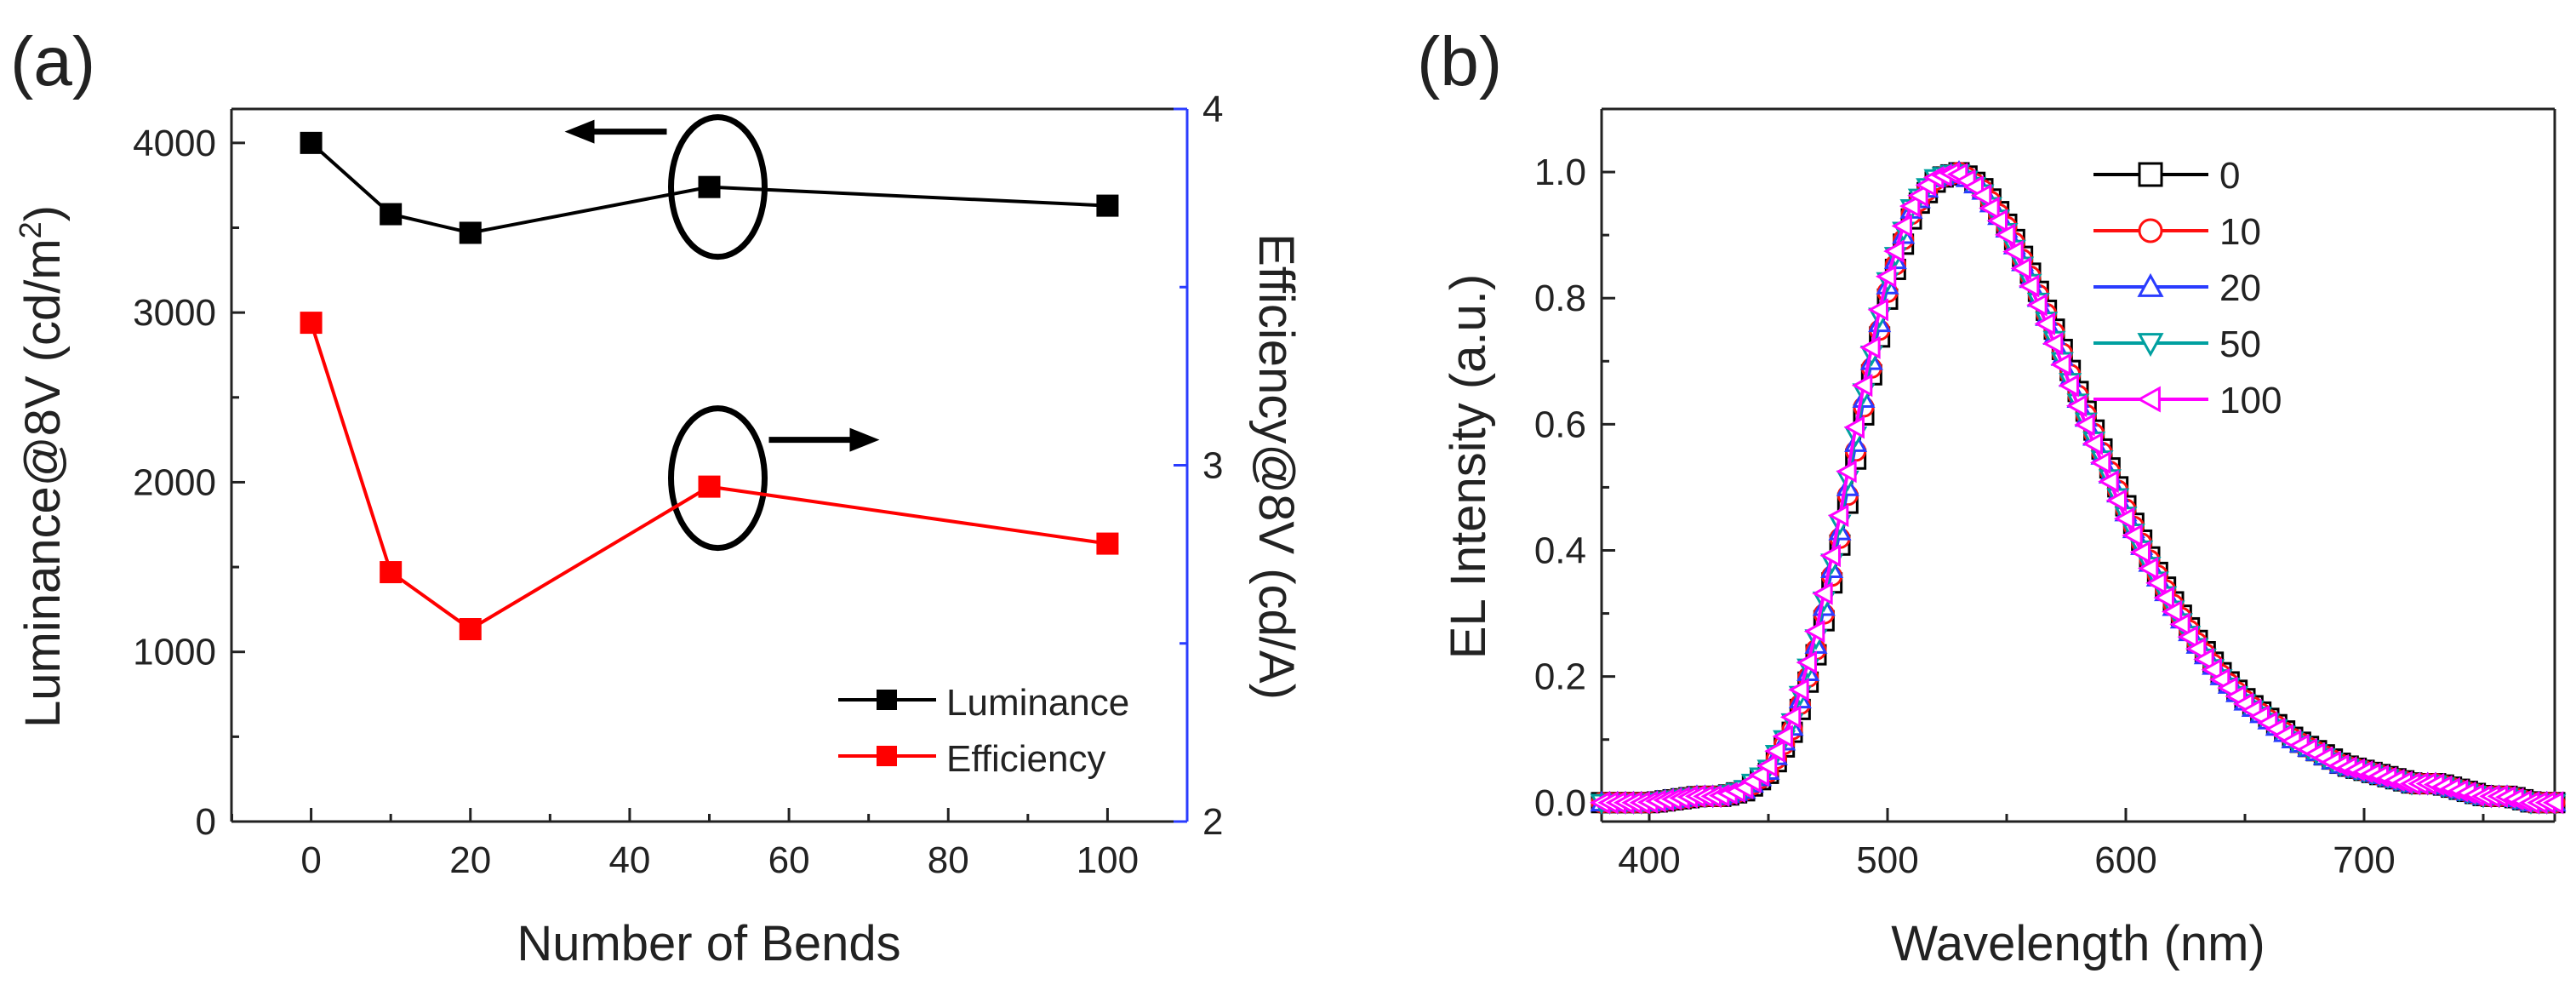  What do you see at coordinates (1560, 298) in the screenshot?
I see `panel-b-y-tick-label: 0.8` at bounding box center [1560, 298].